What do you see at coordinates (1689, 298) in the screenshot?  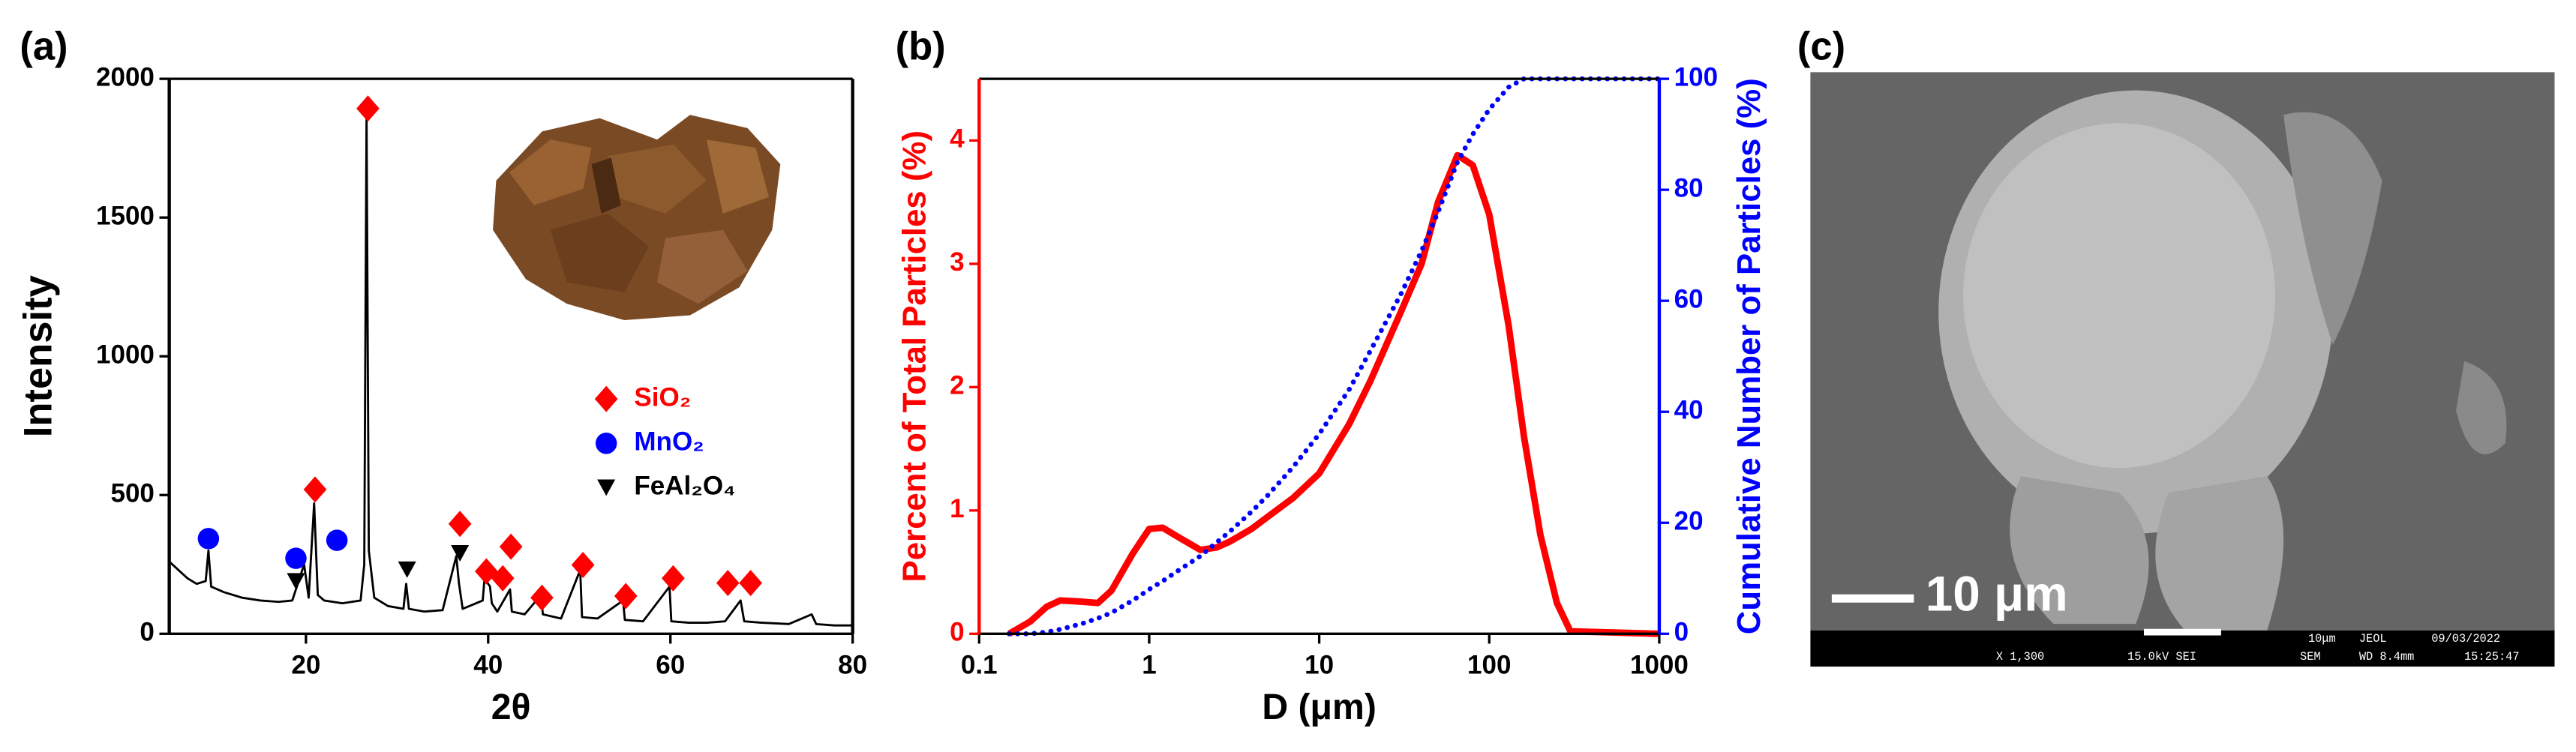 I see `y2-tick-label: 60` at bounding box center [1689, 298].